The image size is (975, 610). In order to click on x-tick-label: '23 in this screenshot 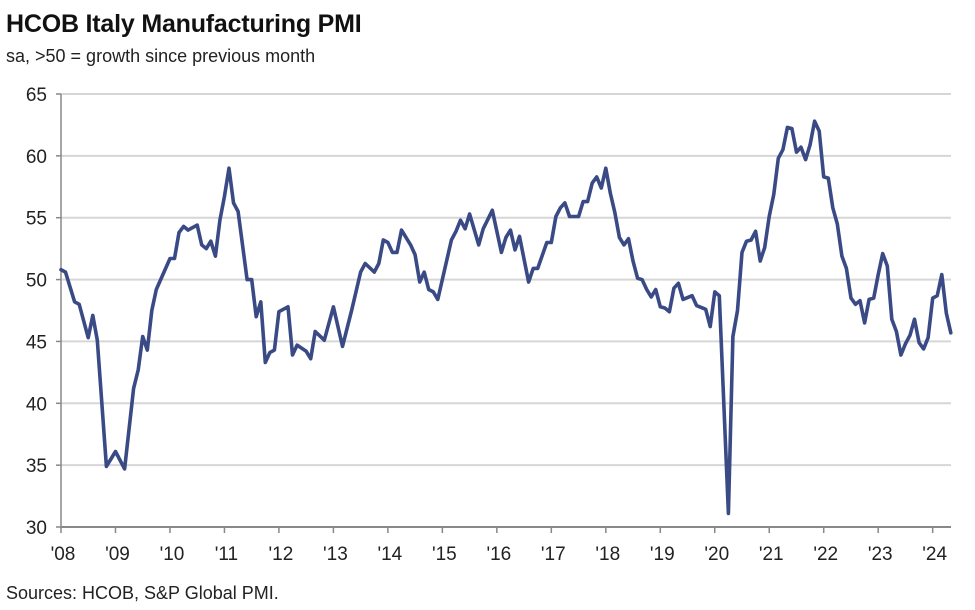, I will do `click(880, 554)`.